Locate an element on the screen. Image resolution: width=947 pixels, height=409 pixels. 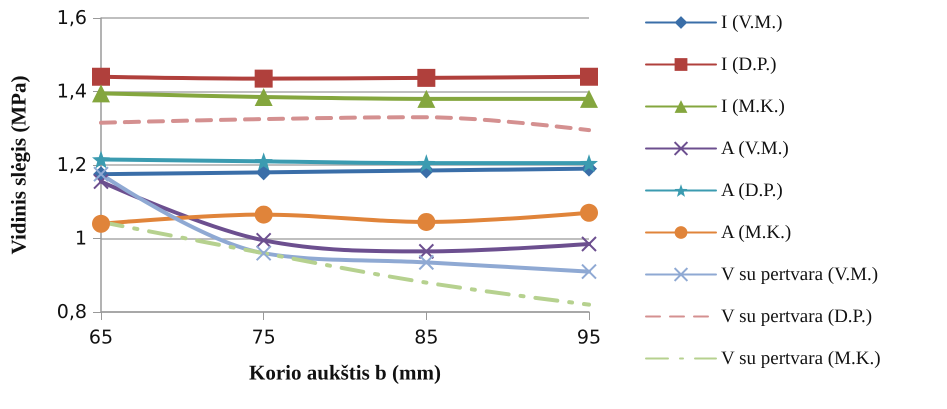
y-tick-label: 1,6 is located at coordinates (71, 18).